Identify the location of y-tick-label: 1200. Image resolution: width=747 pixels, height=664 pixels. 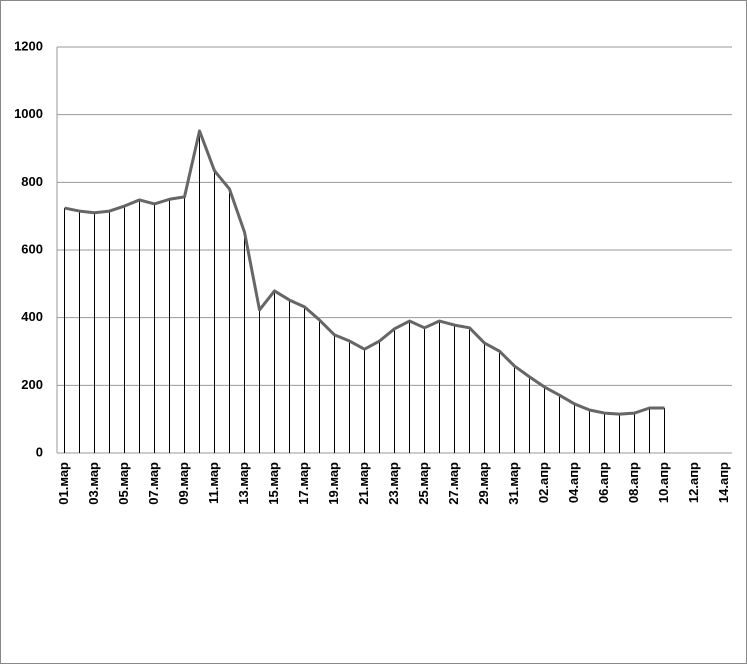
(28, 45).